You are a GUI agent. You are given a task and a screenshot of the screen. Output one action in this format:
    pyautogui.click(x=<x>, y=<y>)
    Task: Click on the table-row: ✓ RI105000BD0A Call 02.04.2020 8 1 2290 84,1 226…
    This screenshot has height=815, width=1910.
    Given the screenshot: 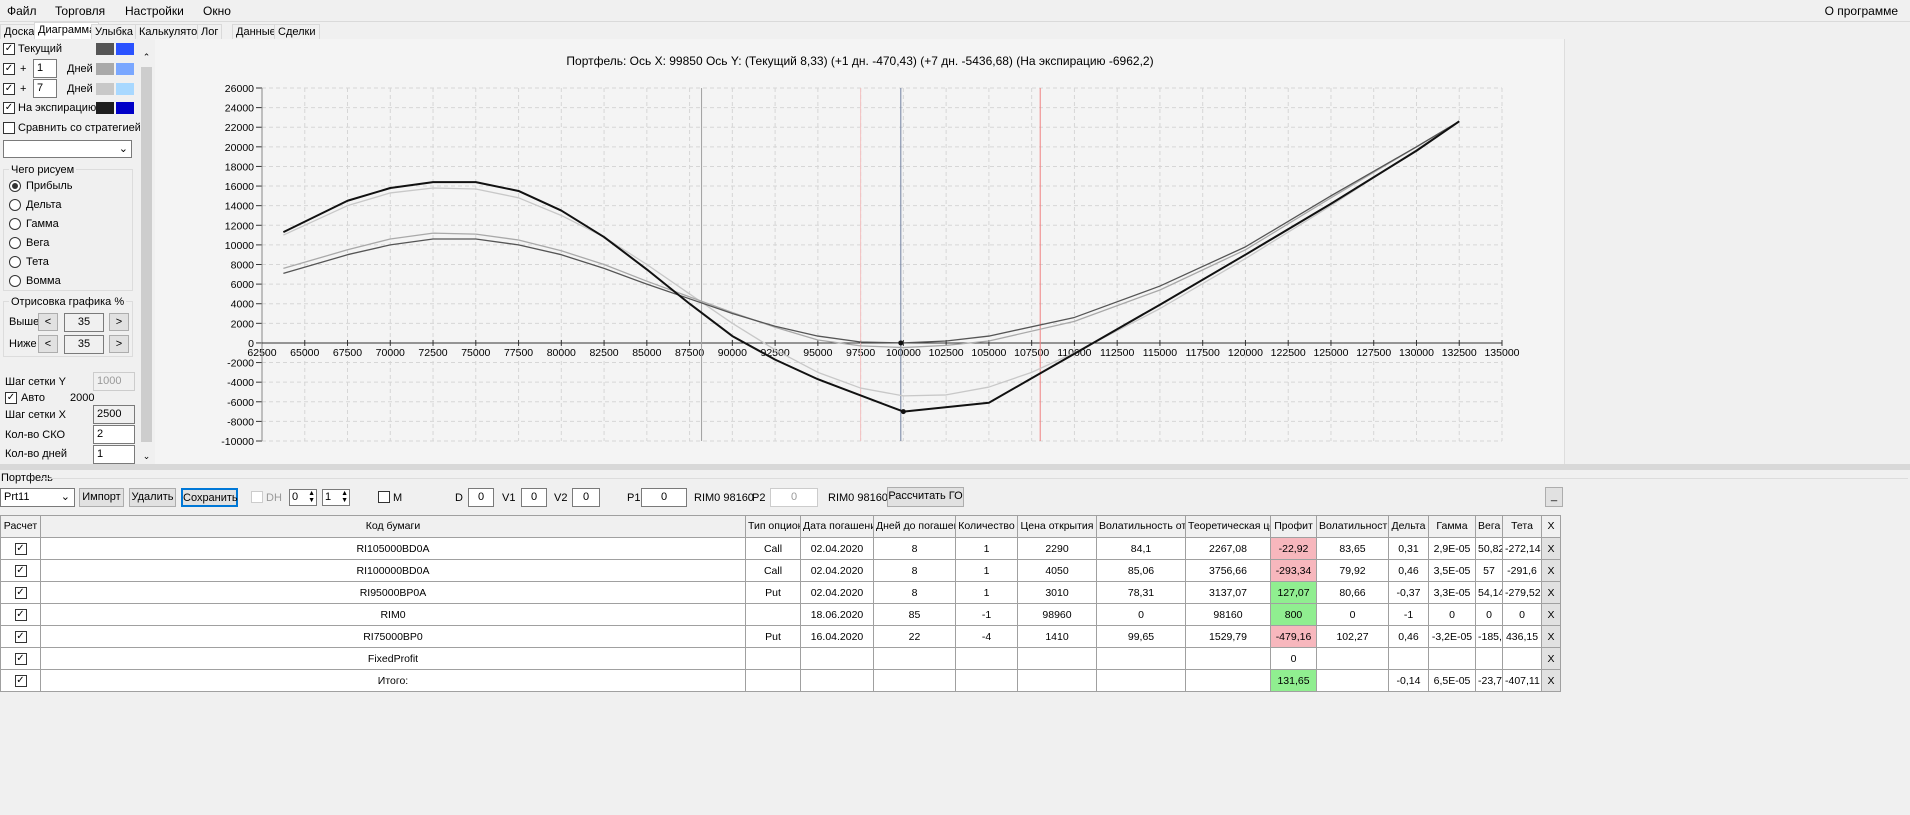 What is the action you would take?
    pyautogui.click(x=780, y=548)
    